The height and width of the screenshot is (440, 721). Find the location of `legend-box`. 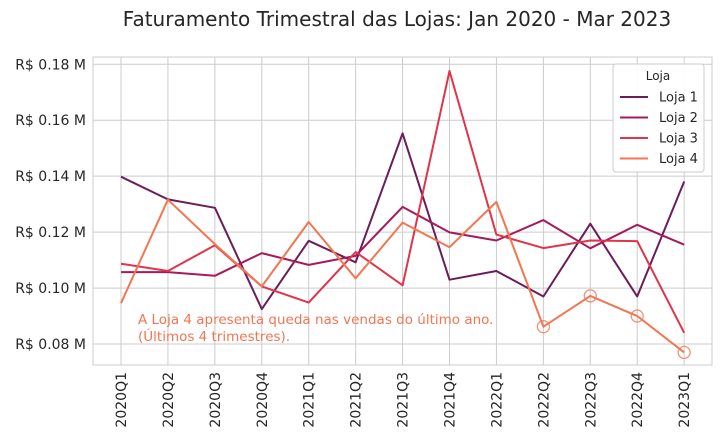

legend-box is located at coordinates (658, 118).